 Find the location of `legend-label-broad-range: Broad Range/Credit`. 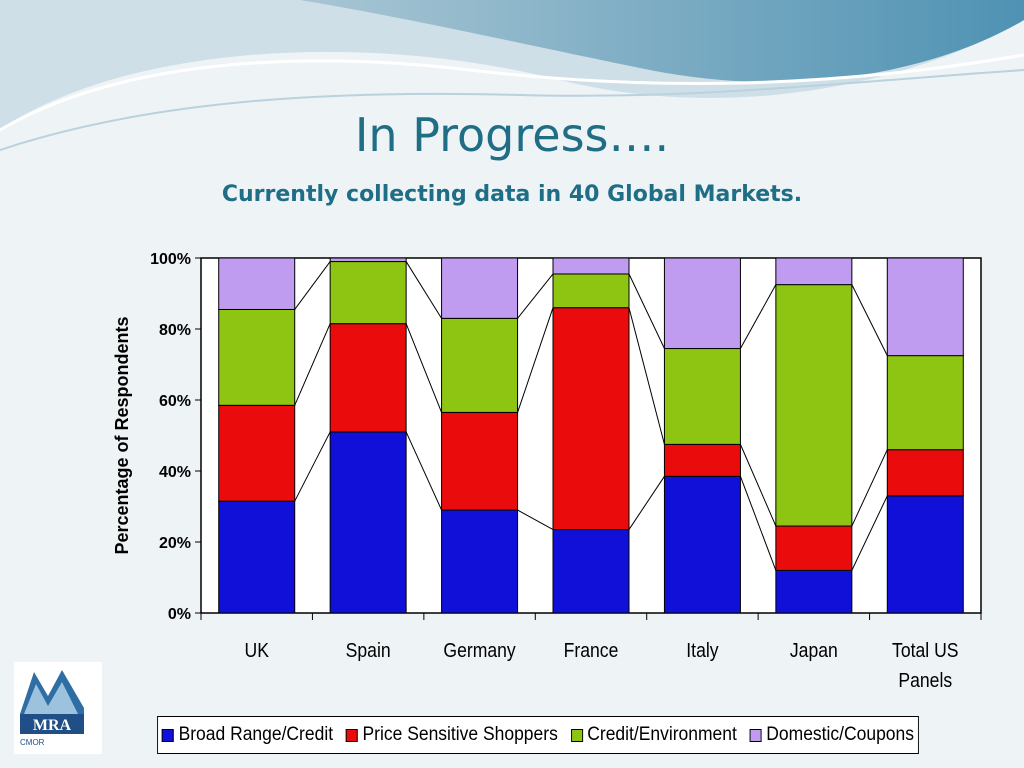

legend-label-broad-range: Broad Range/Credit is located at coordinates (256, 734).